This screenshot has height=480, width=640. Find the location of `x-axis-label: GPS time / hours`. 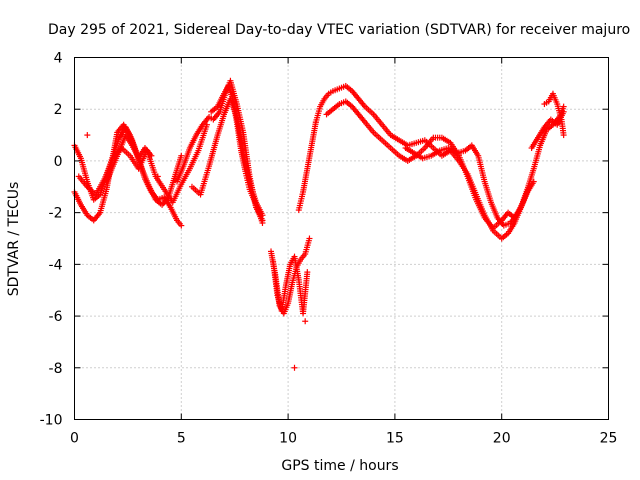

x-axis-label: GPS time / hours is located at coordinates (339, 466).